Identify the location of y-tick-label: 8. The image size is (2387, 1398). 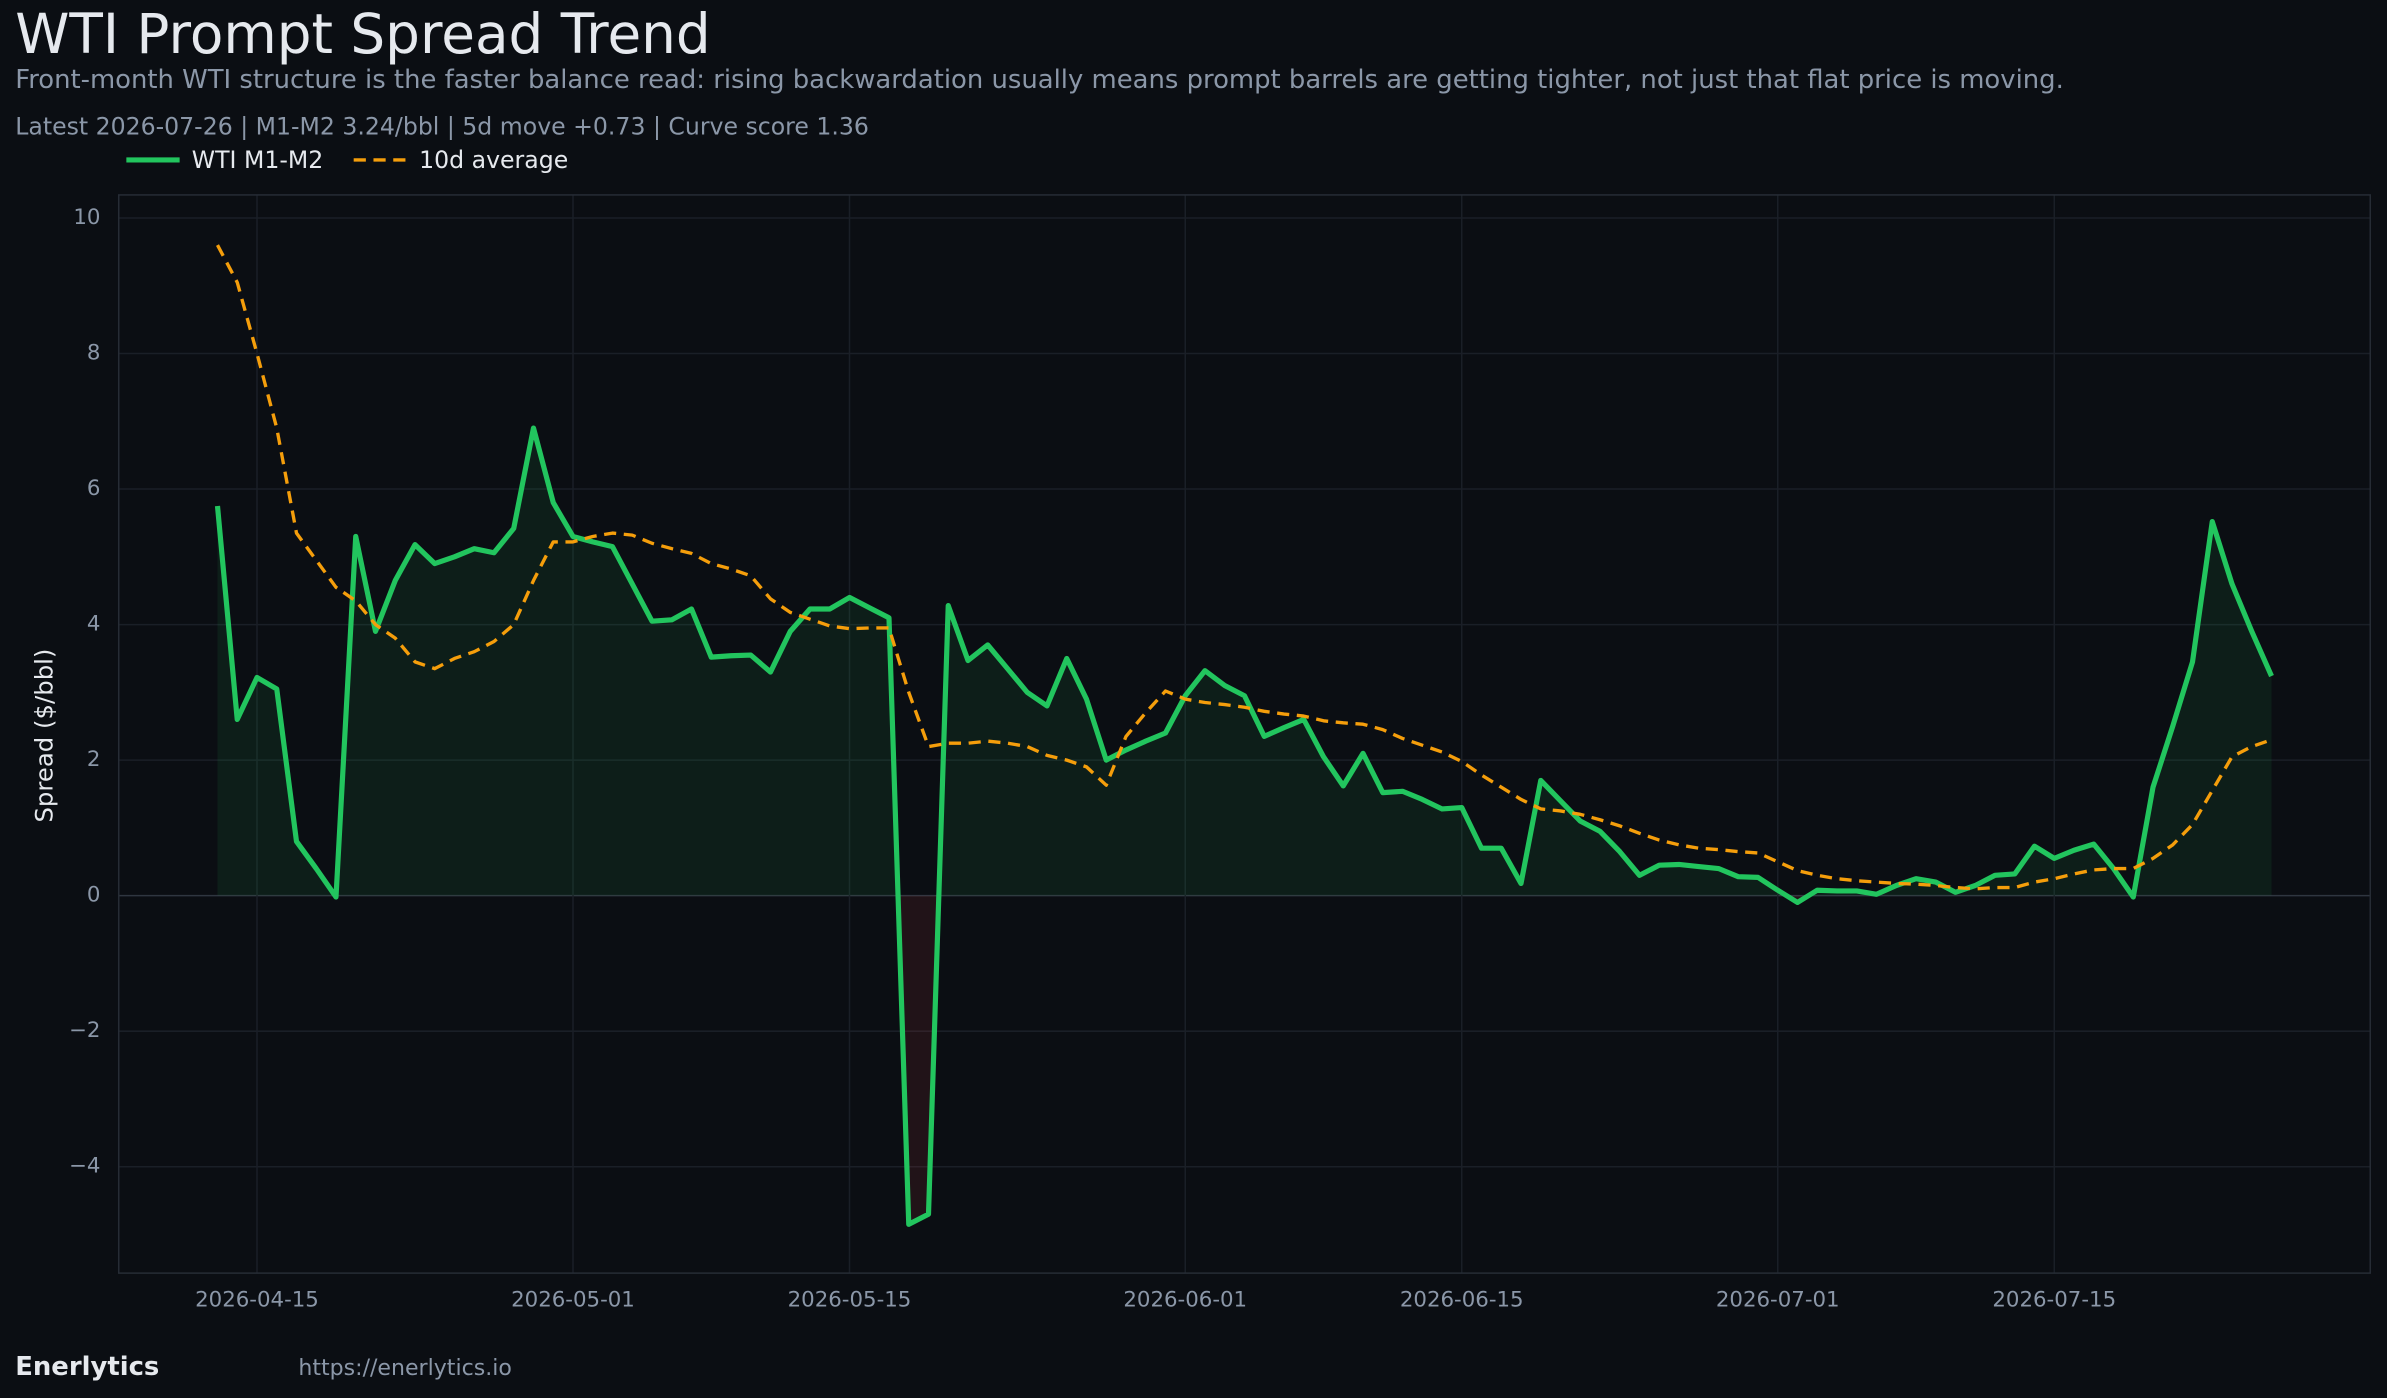
(94, 353).